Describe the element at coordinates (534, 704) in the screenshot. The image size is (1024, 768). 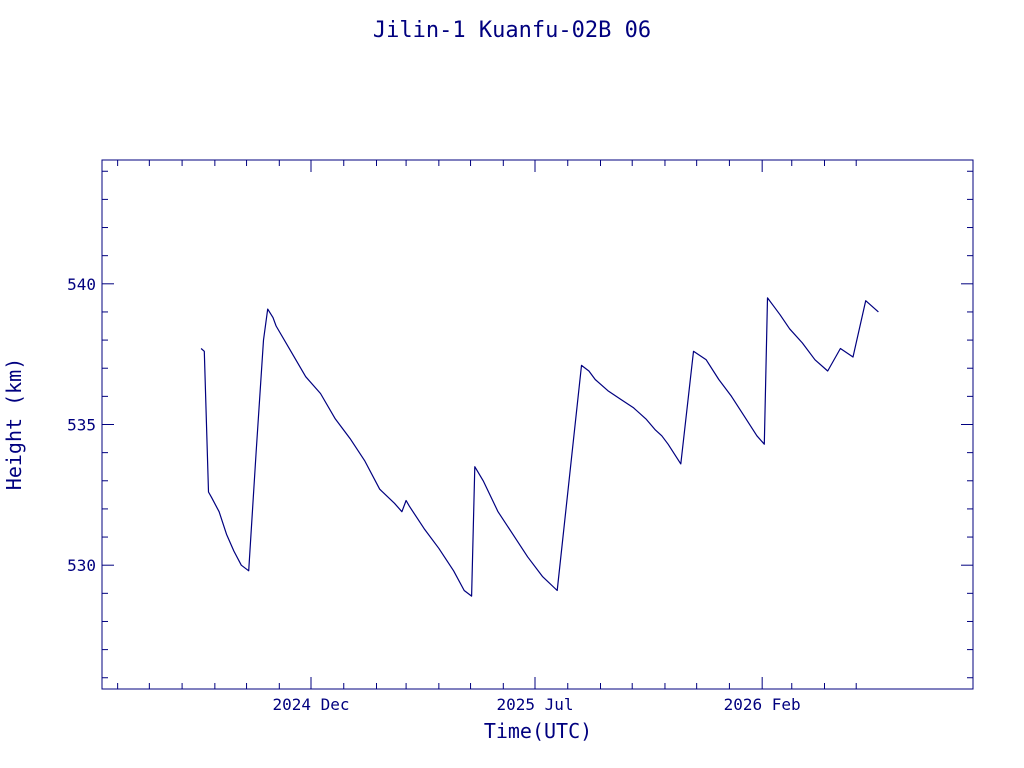
I see `x-tick-label: 2025 Jul` at that location.